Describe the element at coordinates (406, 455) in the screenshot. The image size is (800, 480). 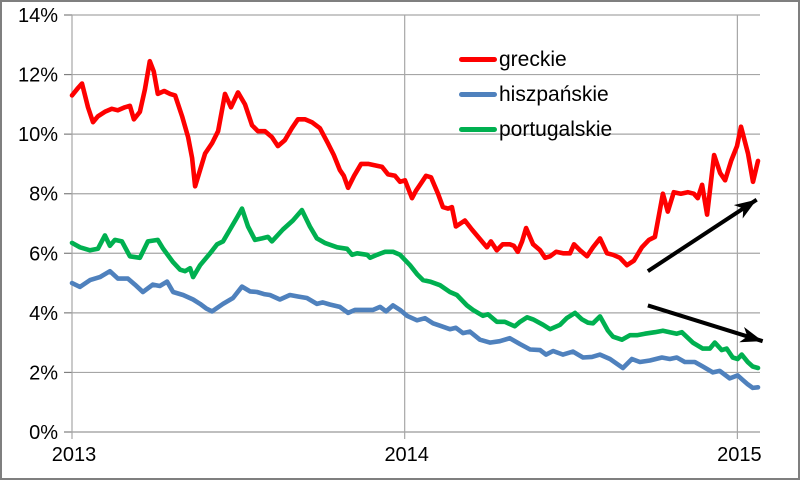
I see `x-axis-label: 2014` at that location.